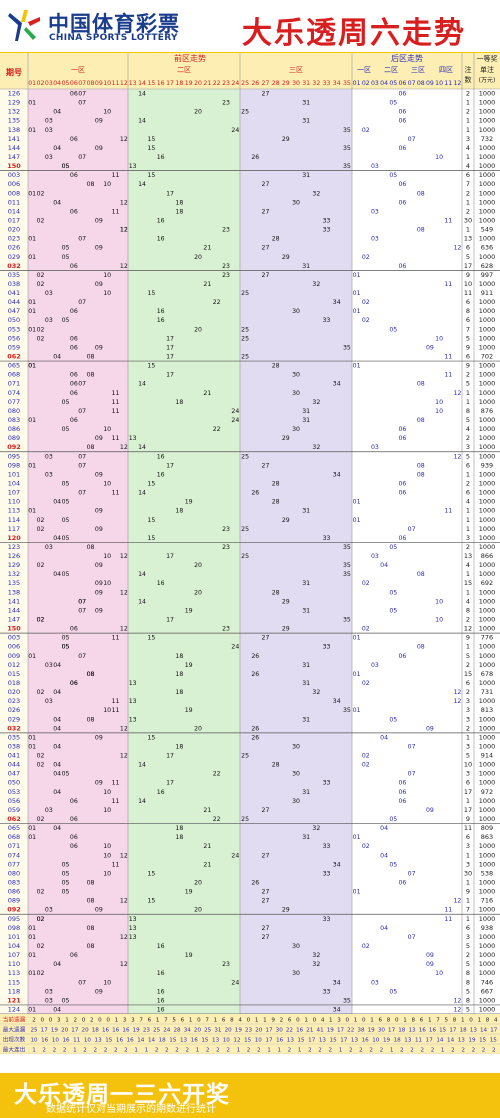  What do you see at coordinates (179, 202) in the screenshot?
I see `front-ball-mark: 18` at bounding box center [179, 202].